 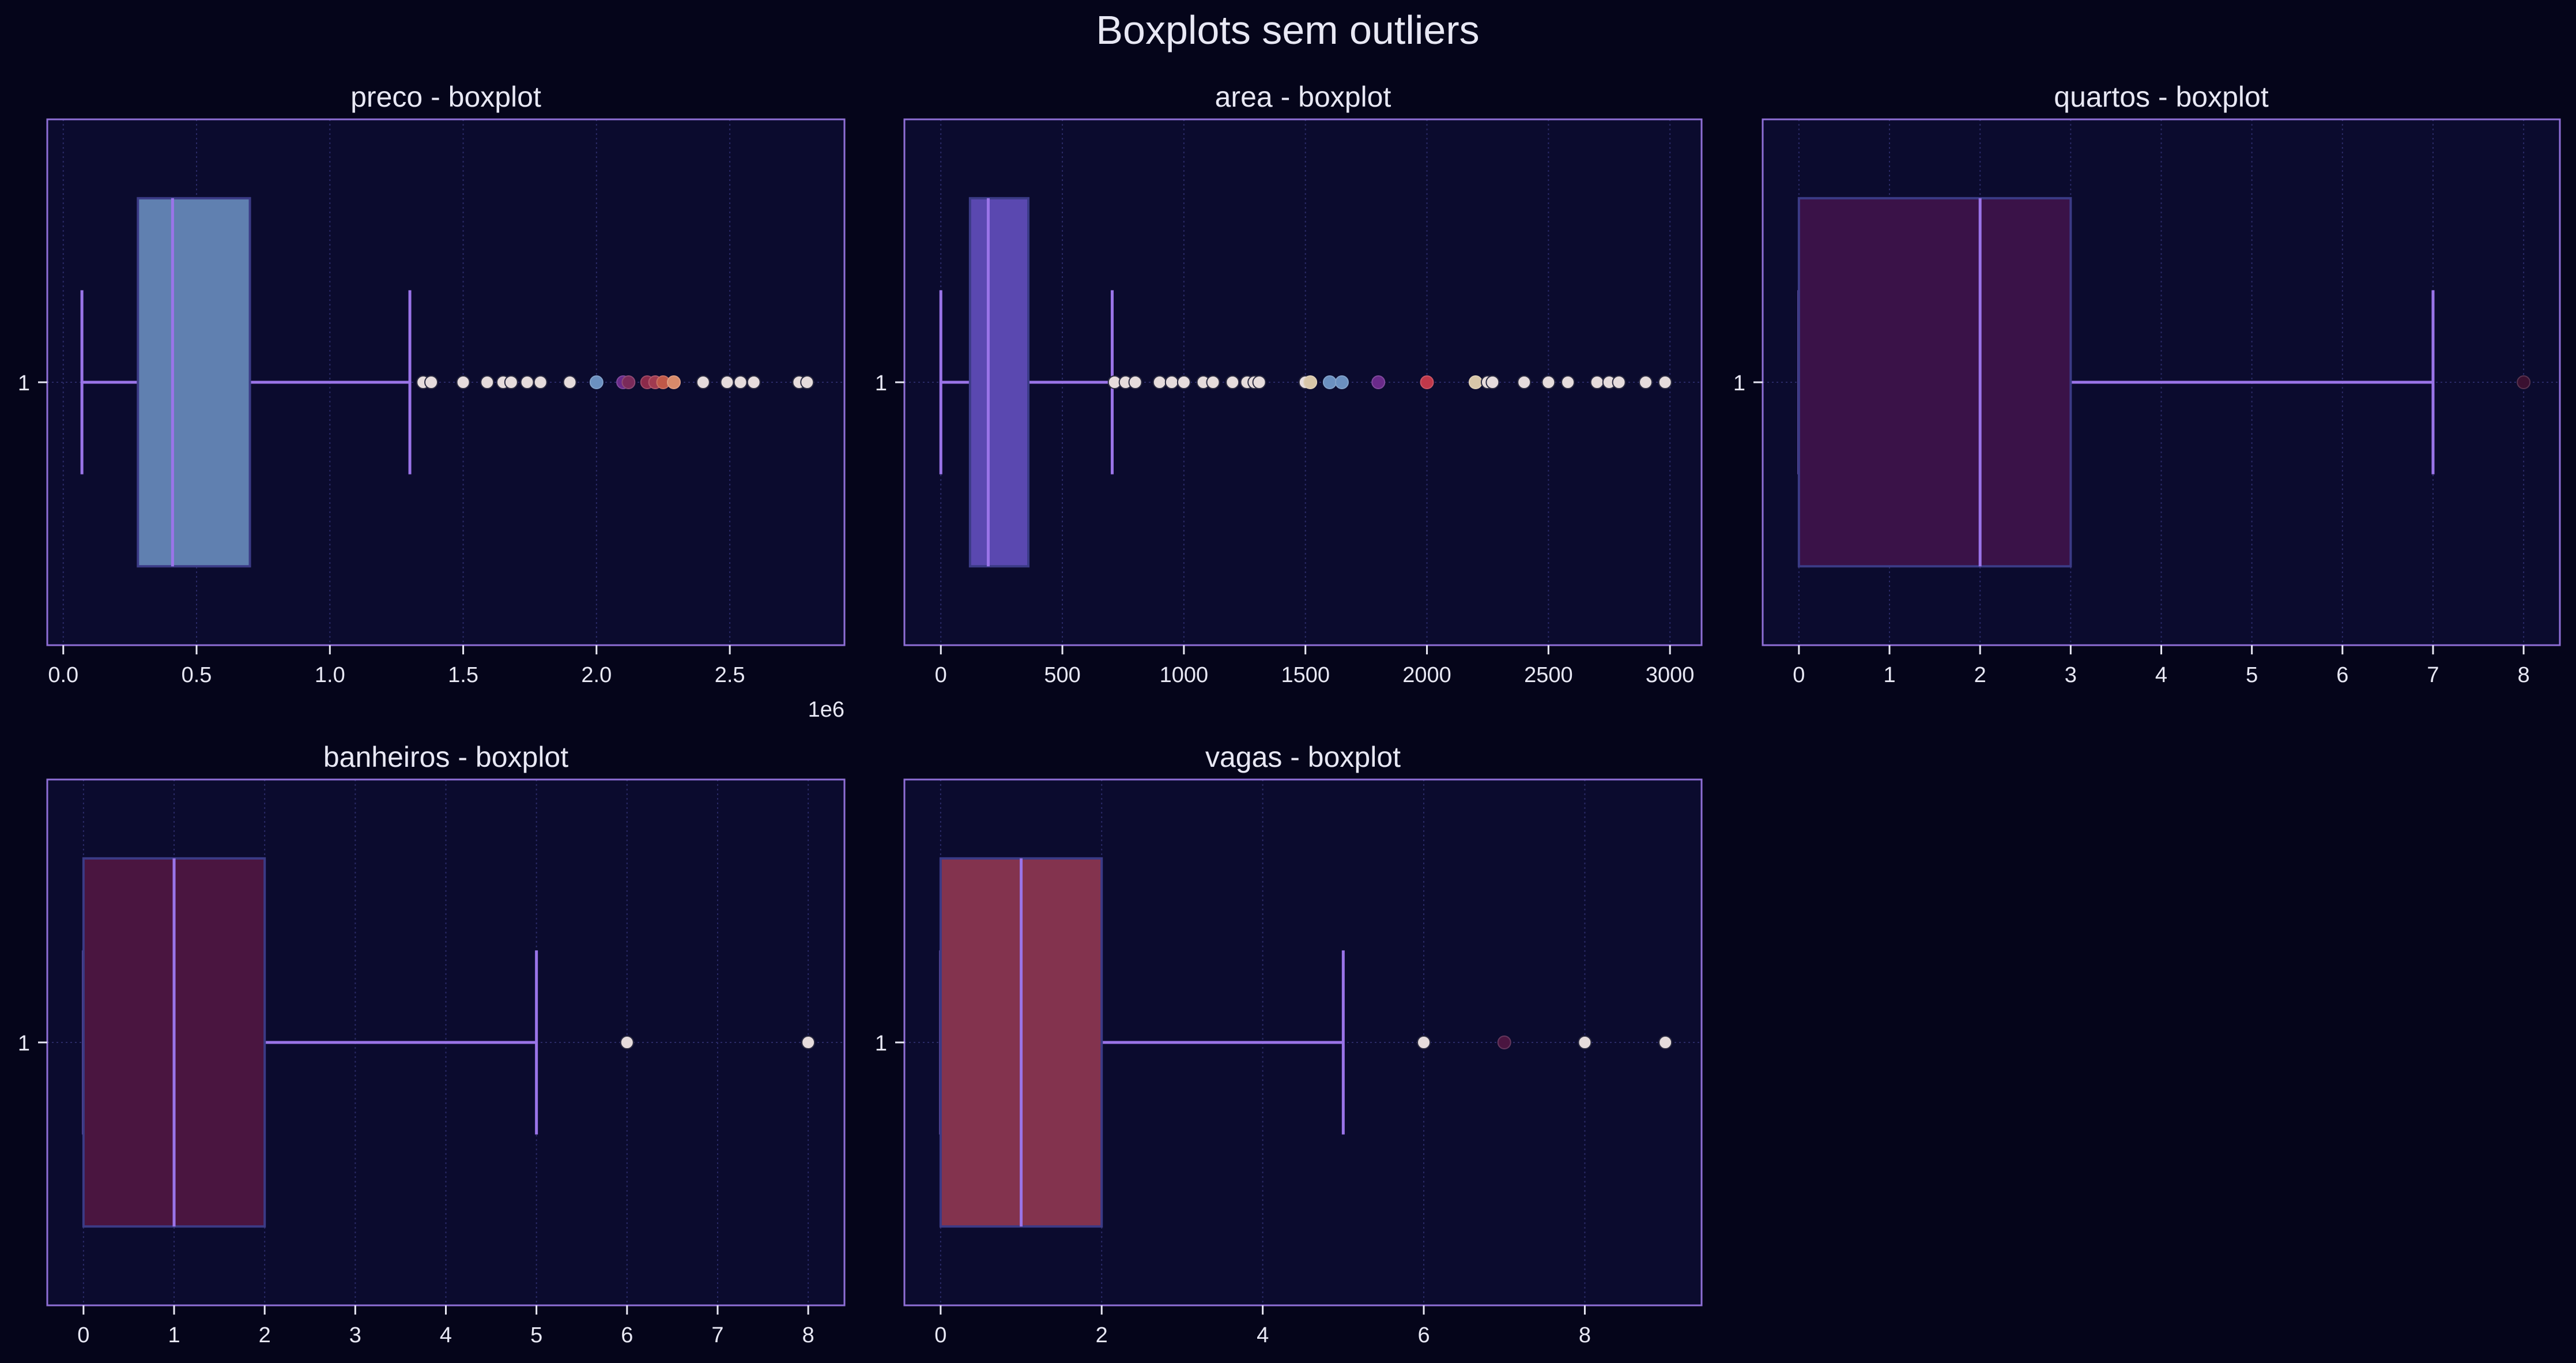 I want to click on x-tick-label: 500, so click(x=1062, y=675).